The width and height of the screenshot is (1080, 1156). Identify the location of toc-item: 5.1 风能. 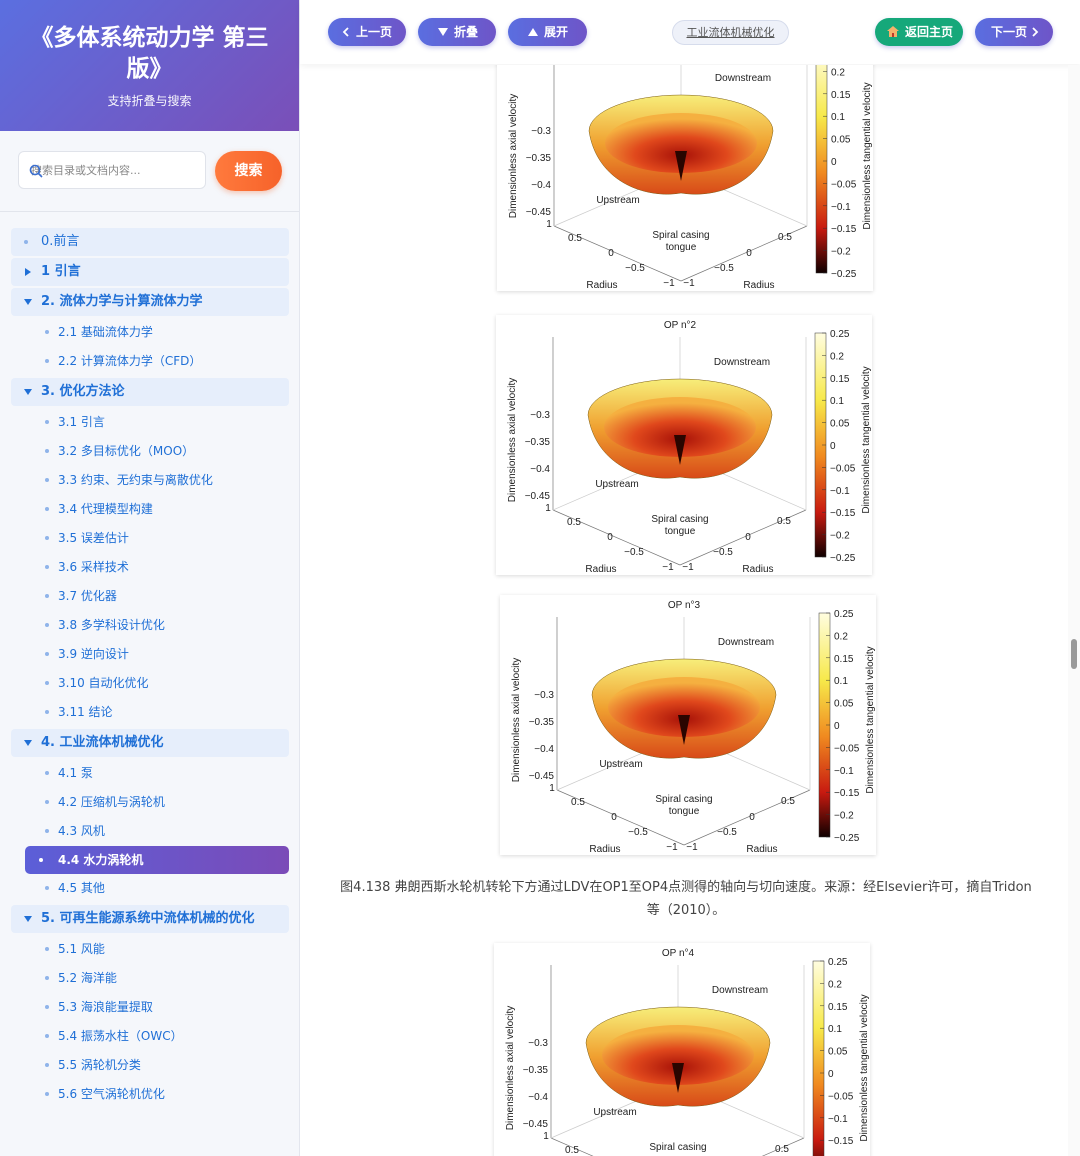
(150, 949).